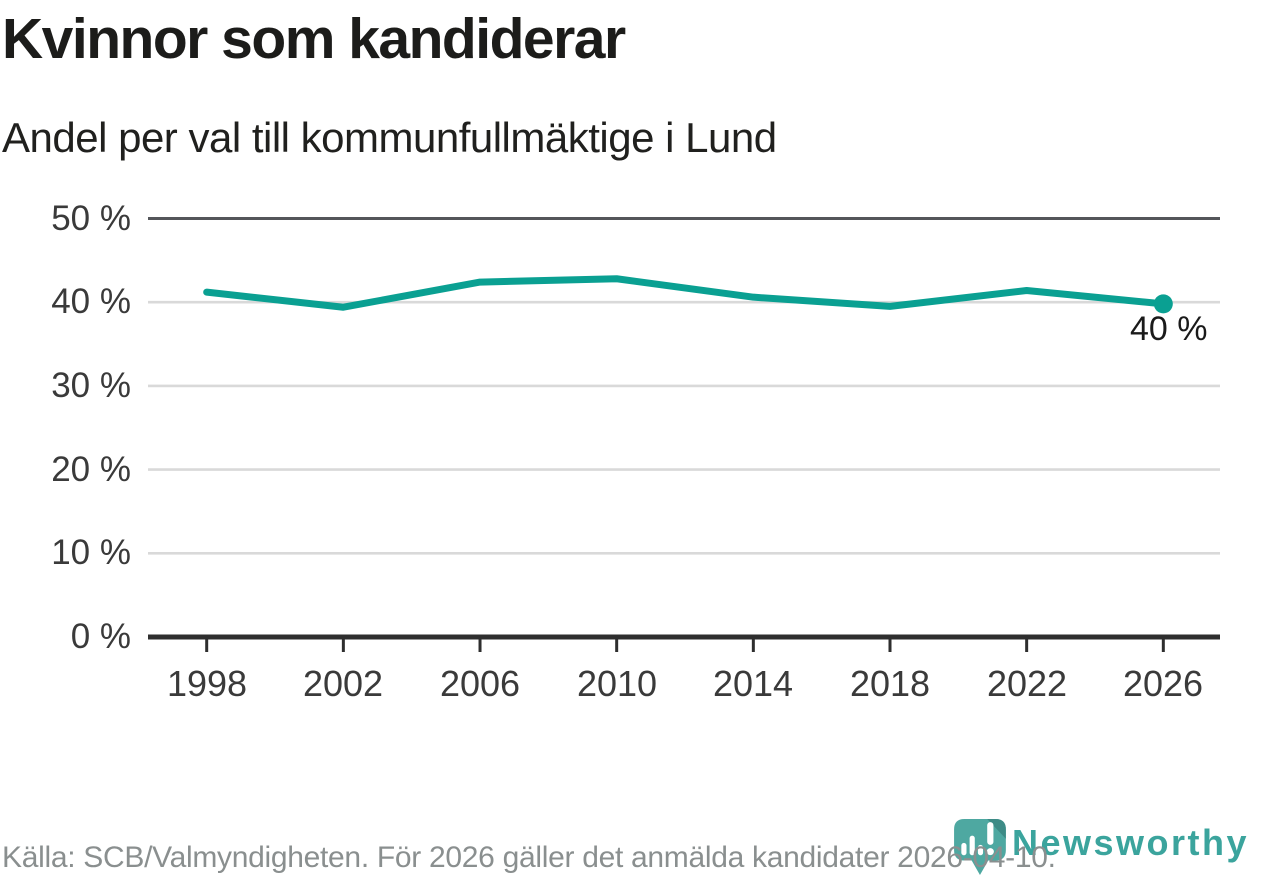 Image resolution: width=1262 pixels, height=879 pixels. Describe the element at coordinates (1131, 842) in the screenshot. I see `newsworthy-wordmark: Newsworthy` at that location.